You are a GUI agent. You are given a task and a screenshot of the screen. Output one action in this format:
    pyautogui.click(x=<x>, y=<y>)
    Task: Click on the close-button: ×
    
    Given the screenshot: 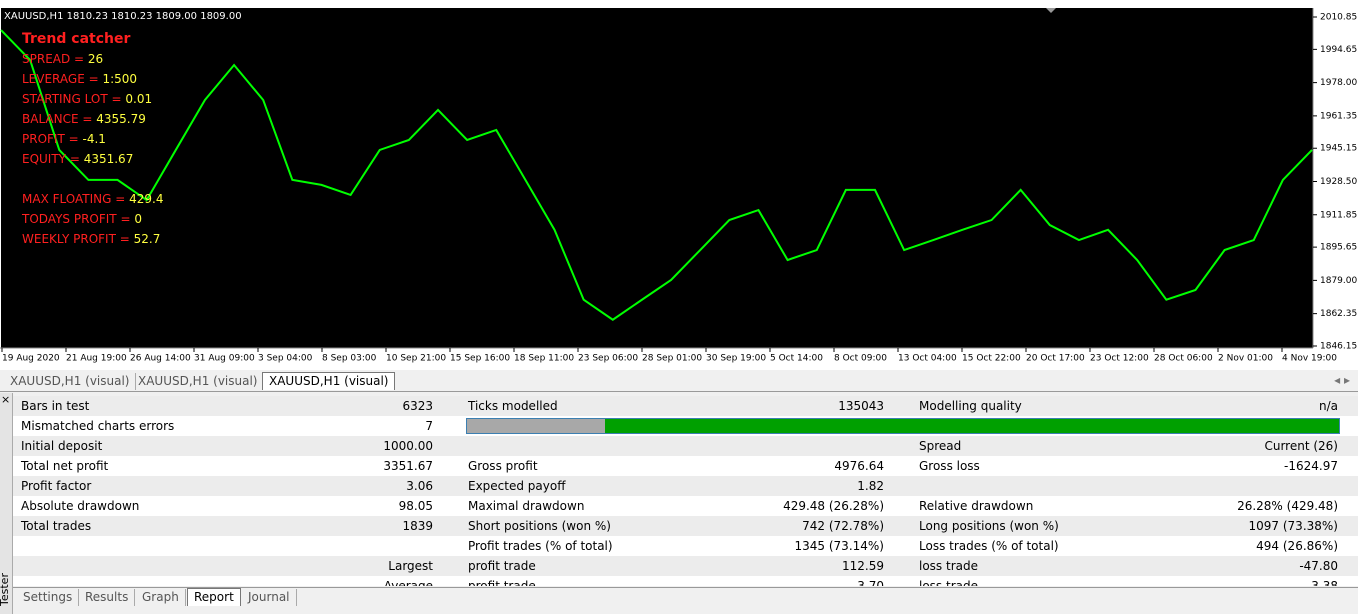 What is the action you would take?
    pyautogui.click(x=6, y=399)
    